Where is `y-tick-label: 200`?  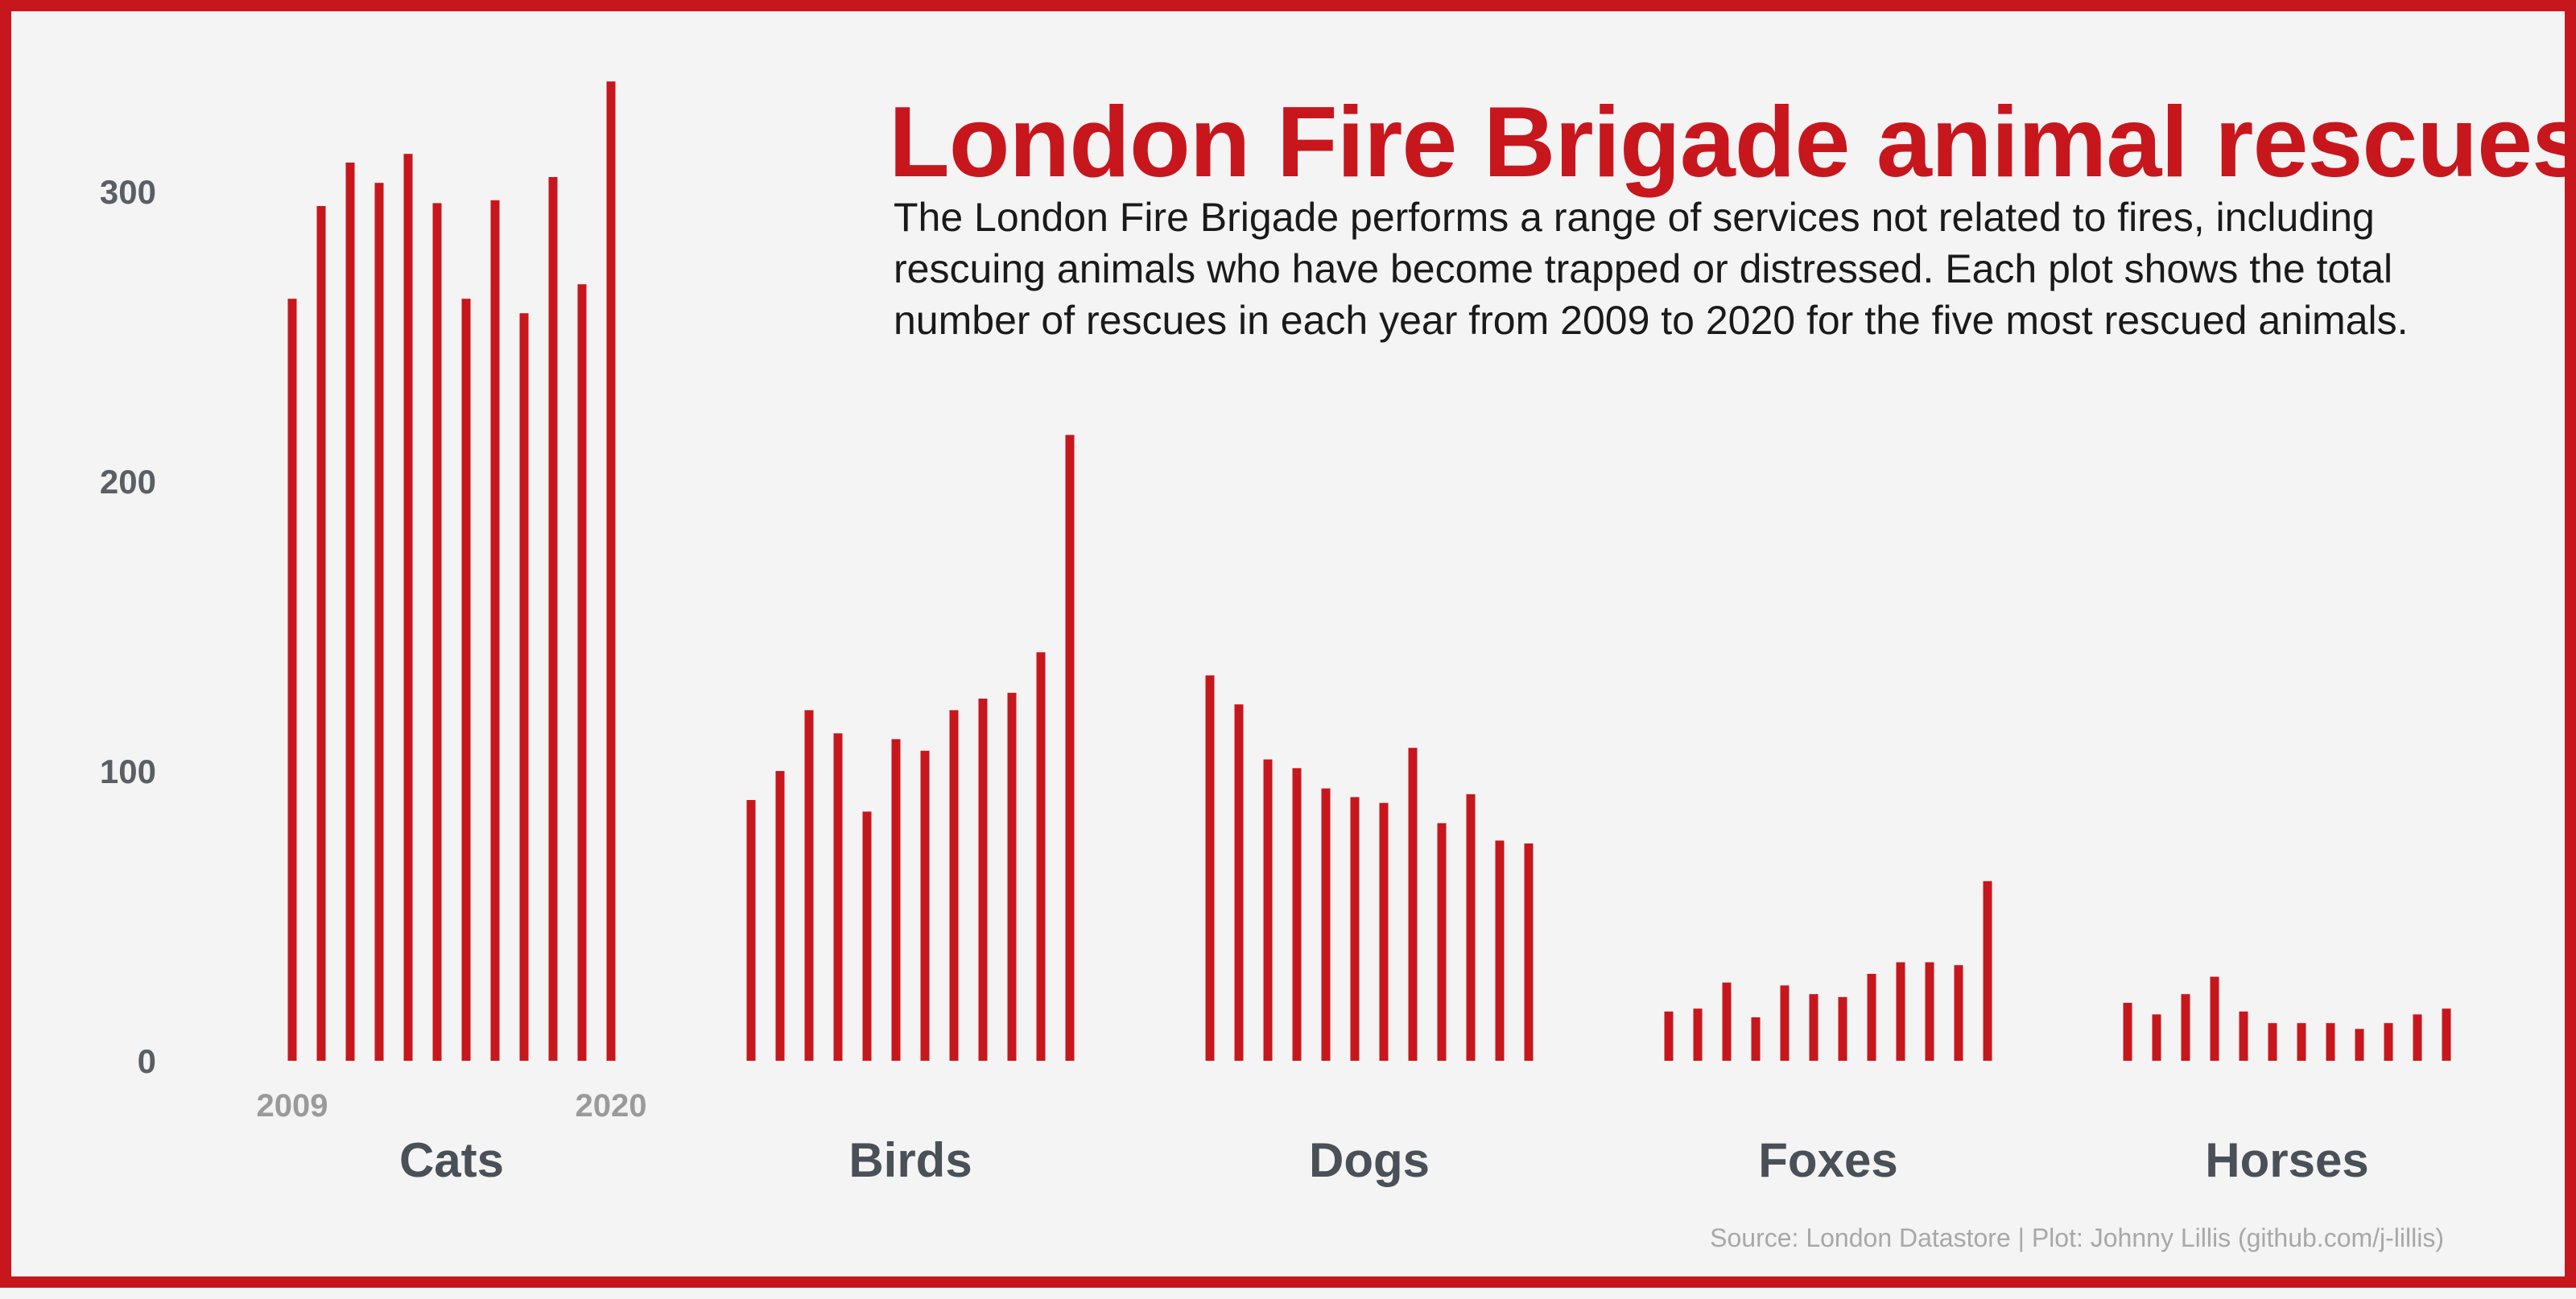
y-tick-label: 200 is located at coordinates (128, 482).